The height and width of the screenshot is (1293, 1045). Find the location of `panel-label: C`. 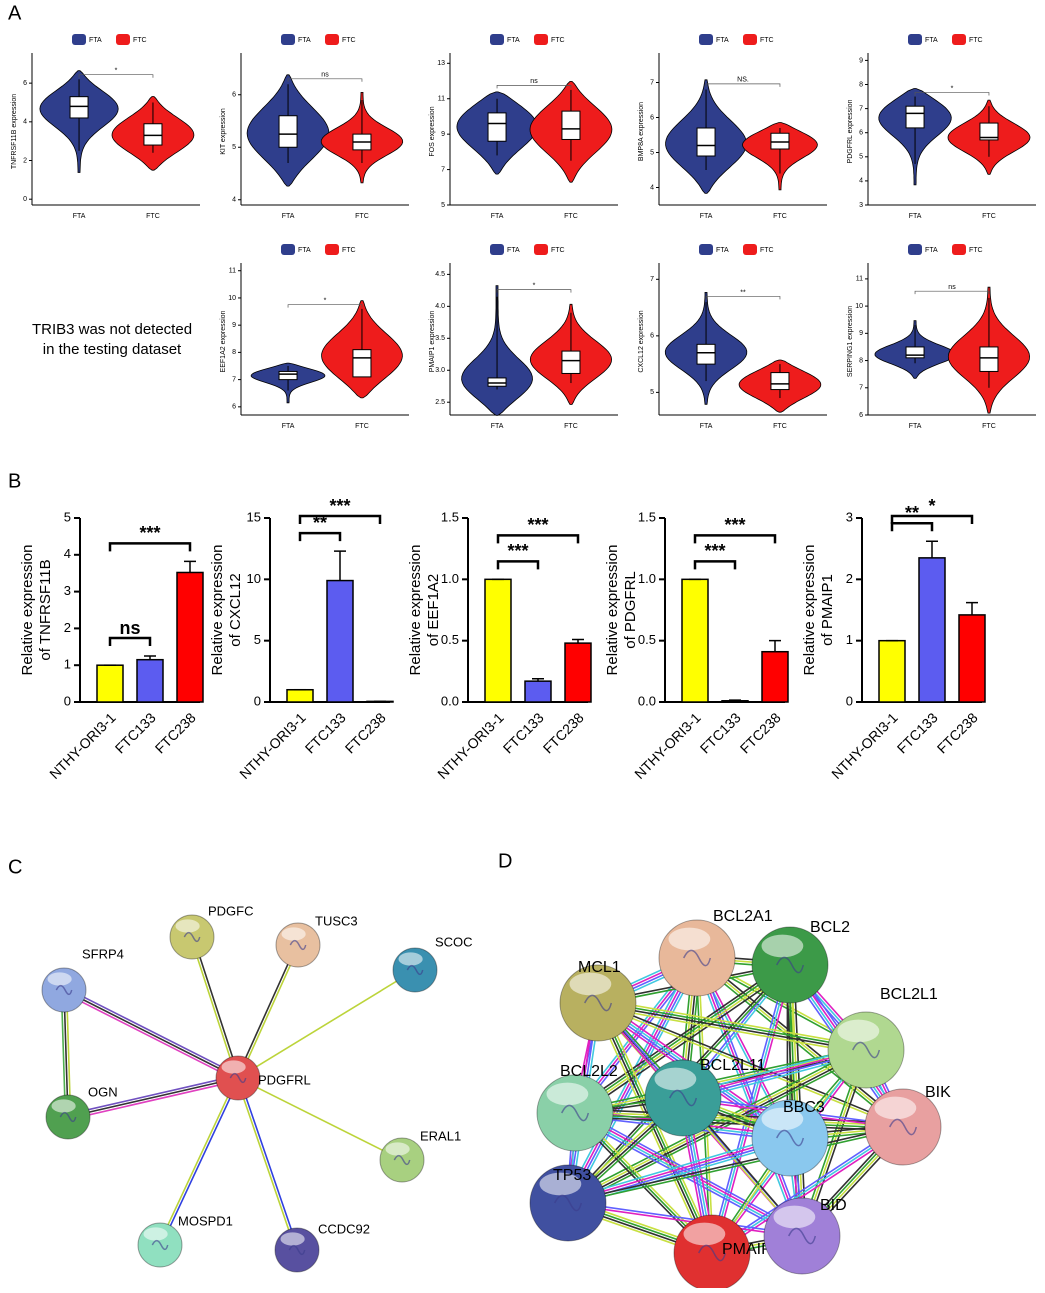

panel-label: C is located at coordinates (15, 867).